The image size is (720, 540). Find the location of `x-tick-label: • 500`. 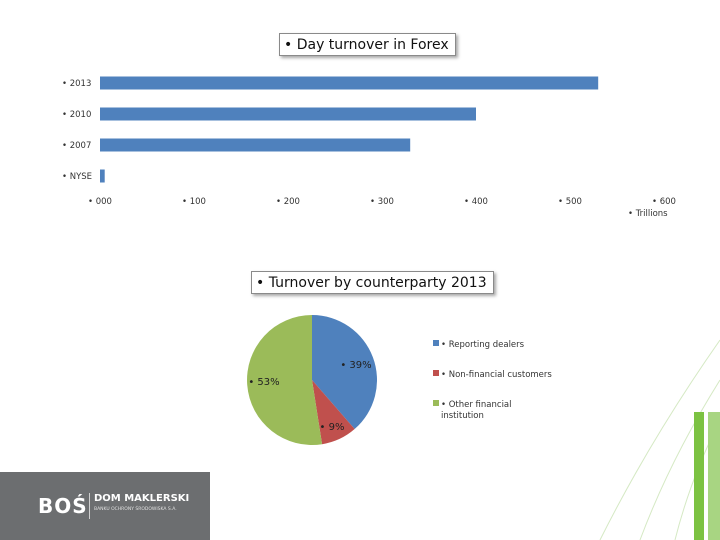

x-tick-label: • 500 is located at coordinates (570, 202).